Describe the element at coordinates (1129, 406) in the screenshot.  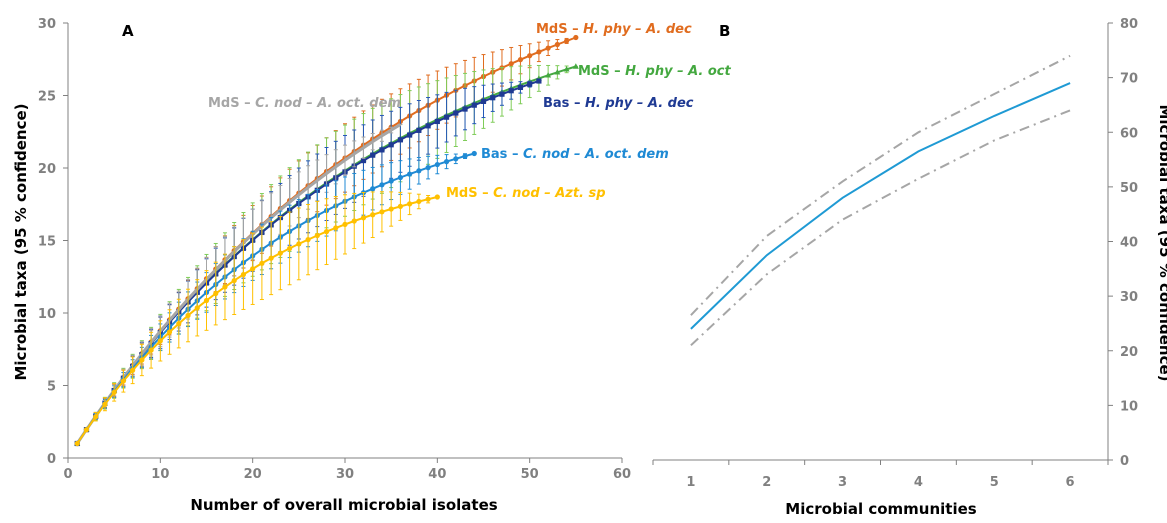
I see `panel-b-y-tick-label: 10` at that location.